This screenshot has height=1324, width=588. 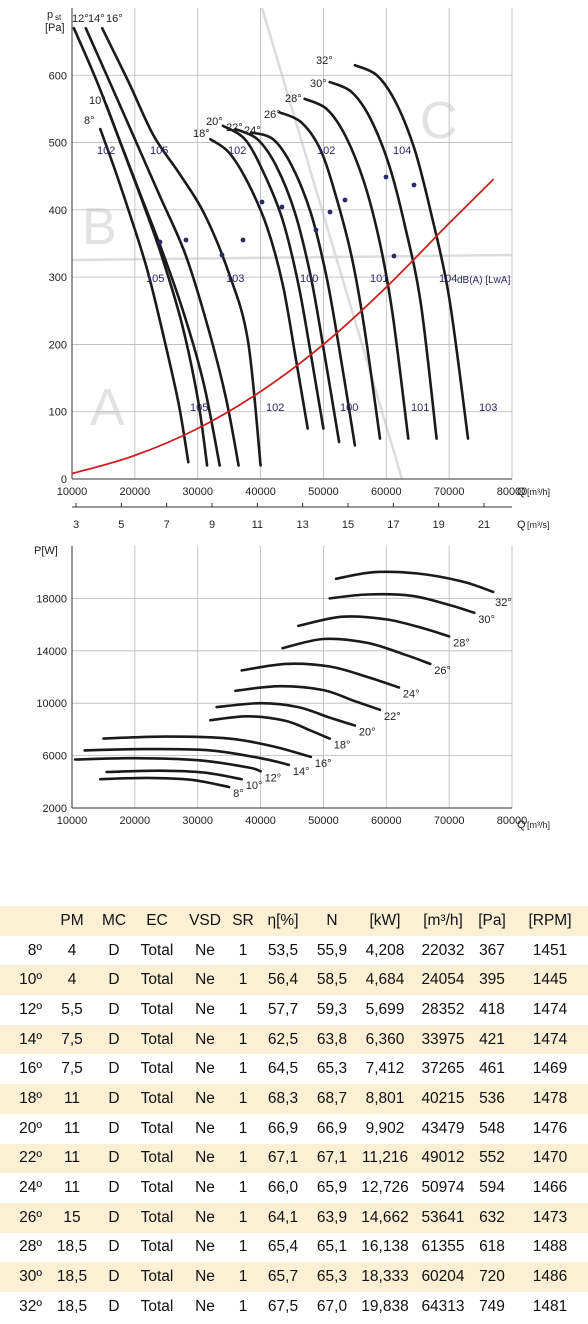 What do you see at coordinates (443, 1217) in the screenshot?
I see `table-cell: 53641` at bounding box center [443, 1217].